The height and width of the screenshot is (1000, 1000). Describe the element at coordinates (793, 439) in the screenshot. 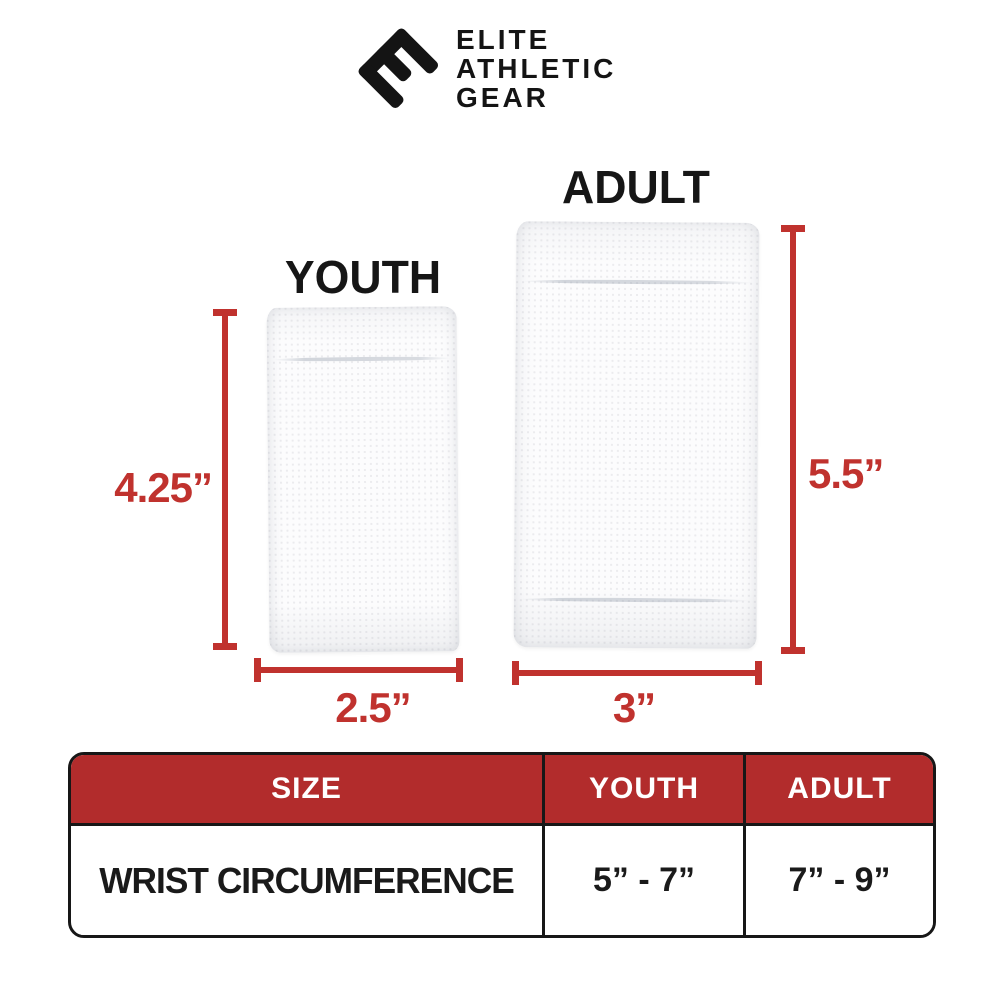

I see `adult-height-dimension-line` at that location.